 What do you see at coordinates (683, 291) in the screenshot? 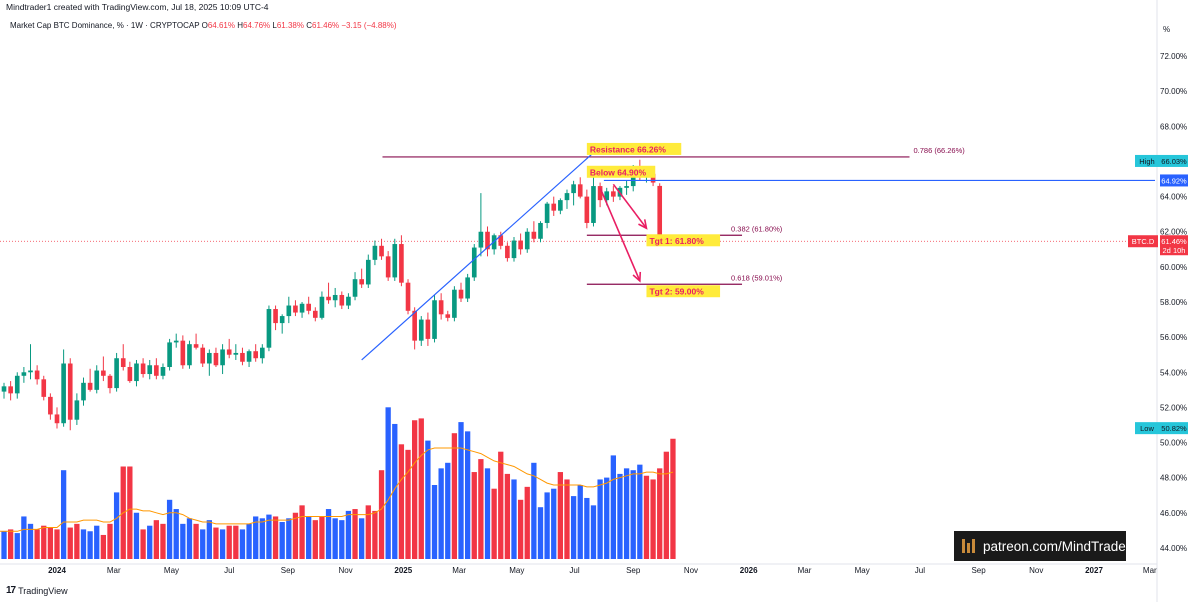
I see `annotation-label: Tgt 2: 59.00%` at bounding box center [683, 291].